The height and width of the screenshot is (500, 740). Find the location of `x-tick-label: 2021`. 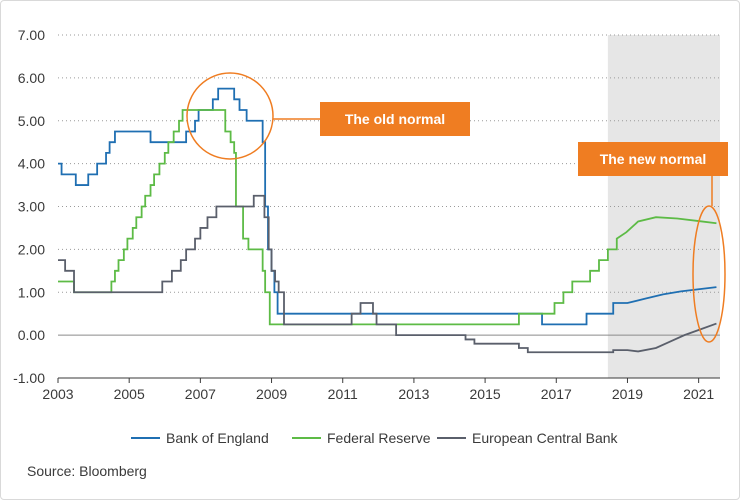

x-tick-label: 2021 is located at coordinates (698, 394).